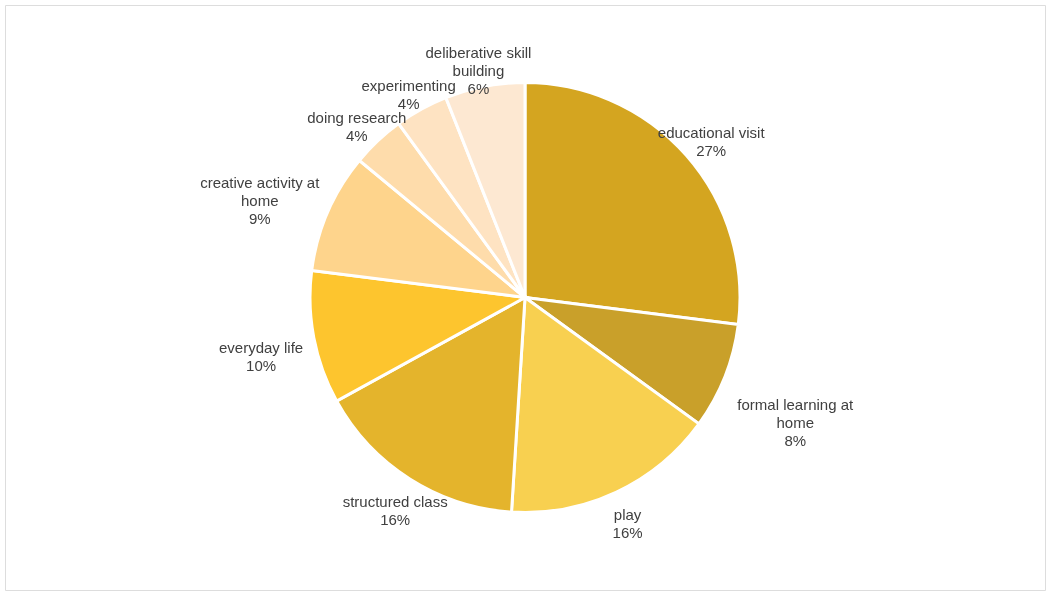 This screenshot has width=1056, height=597. I want to click on data-label: 27%, so click(711, 151).